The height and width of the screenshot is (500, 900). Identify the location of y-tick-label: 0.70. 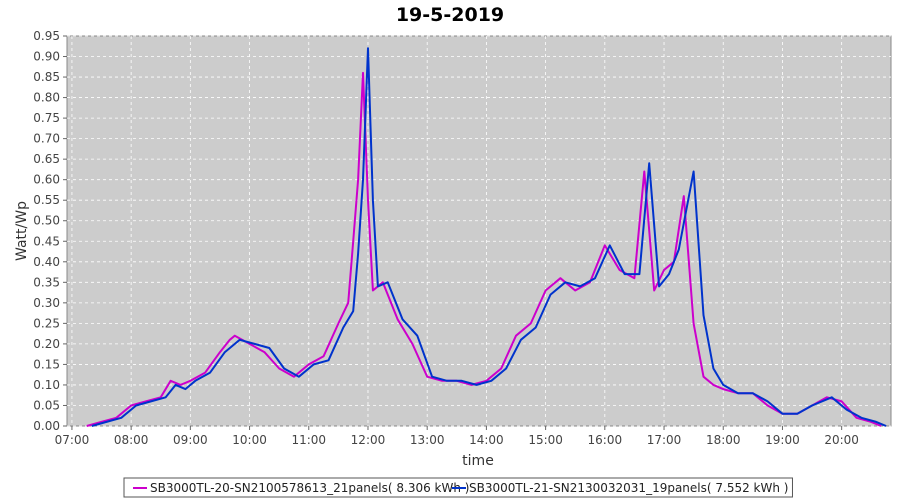
(46, 139).